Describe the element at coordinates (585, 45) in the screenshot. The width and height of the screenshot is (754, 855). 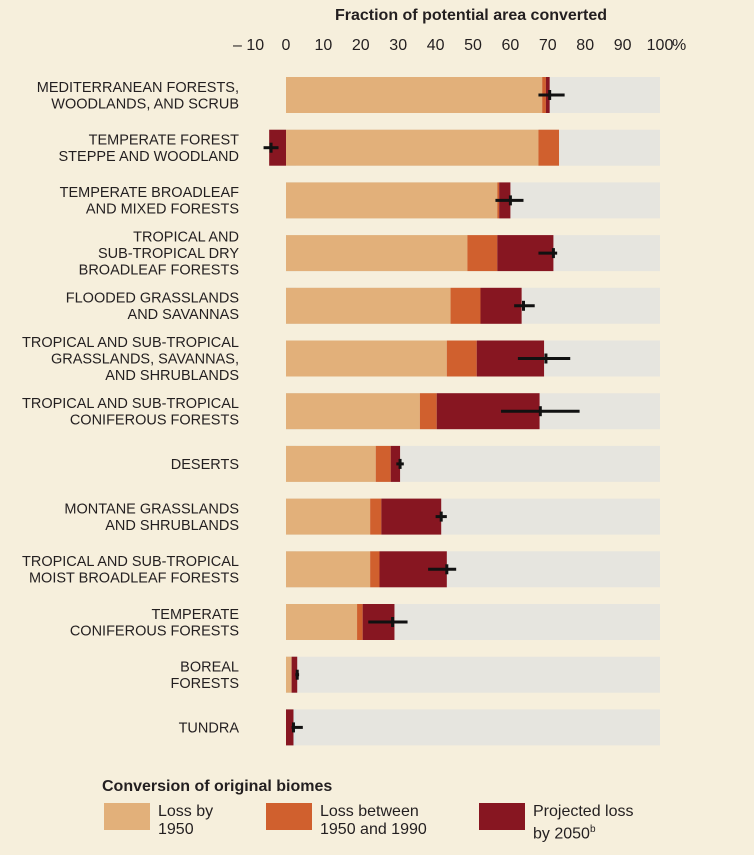
I see `x-tick-label: 80` at that location.